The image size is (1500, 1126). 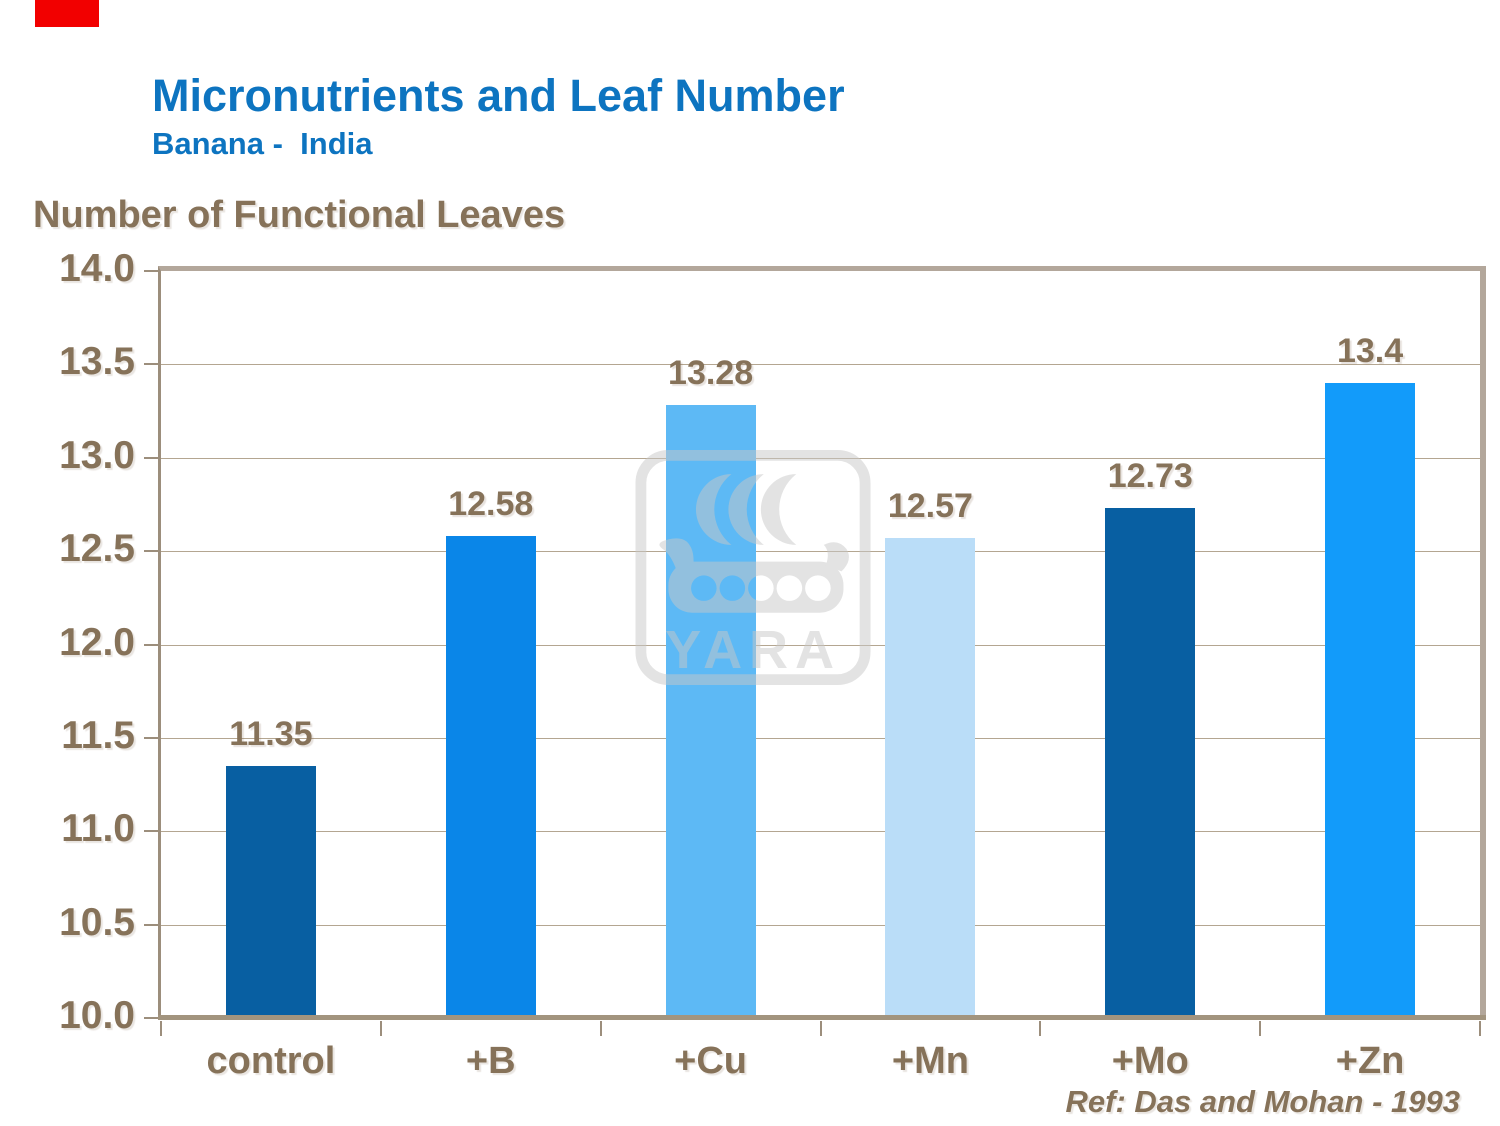 What do you see at coordinates (930, 506) in the screenshot?
I see `bar-value-label-+Mn: 12.57` at bounding box center [930, 506].